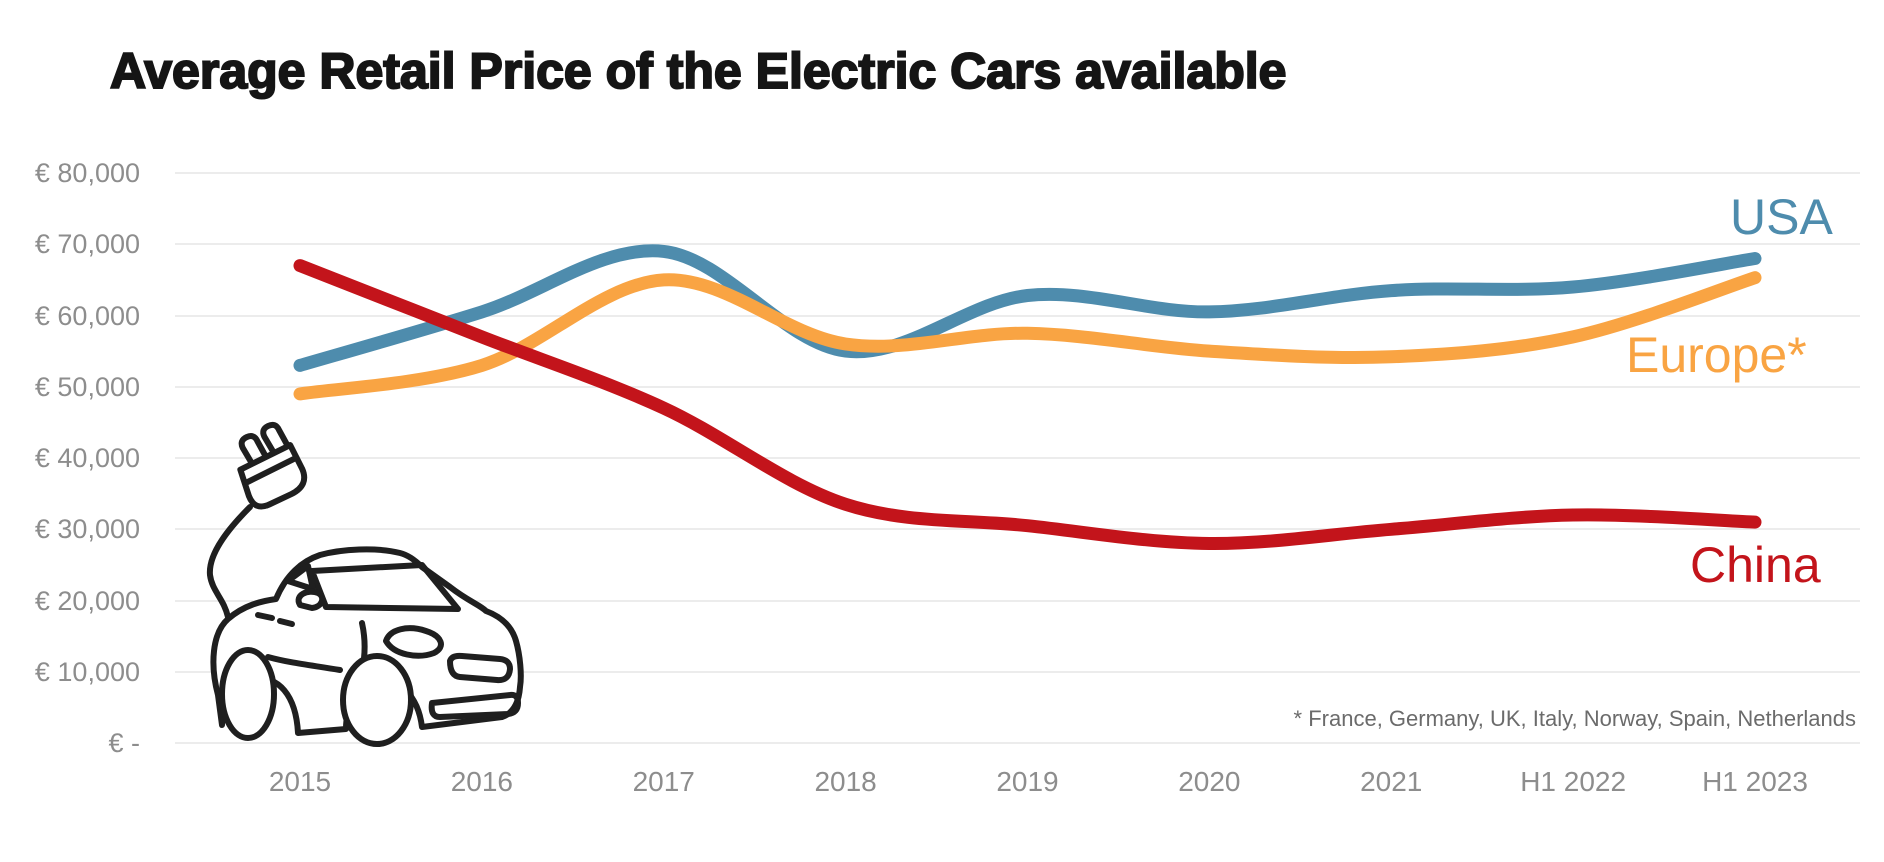 The width and height of the screenshot is (1884, 862). I want to click on y-tick-label: € 70,000, so click(87, 244).